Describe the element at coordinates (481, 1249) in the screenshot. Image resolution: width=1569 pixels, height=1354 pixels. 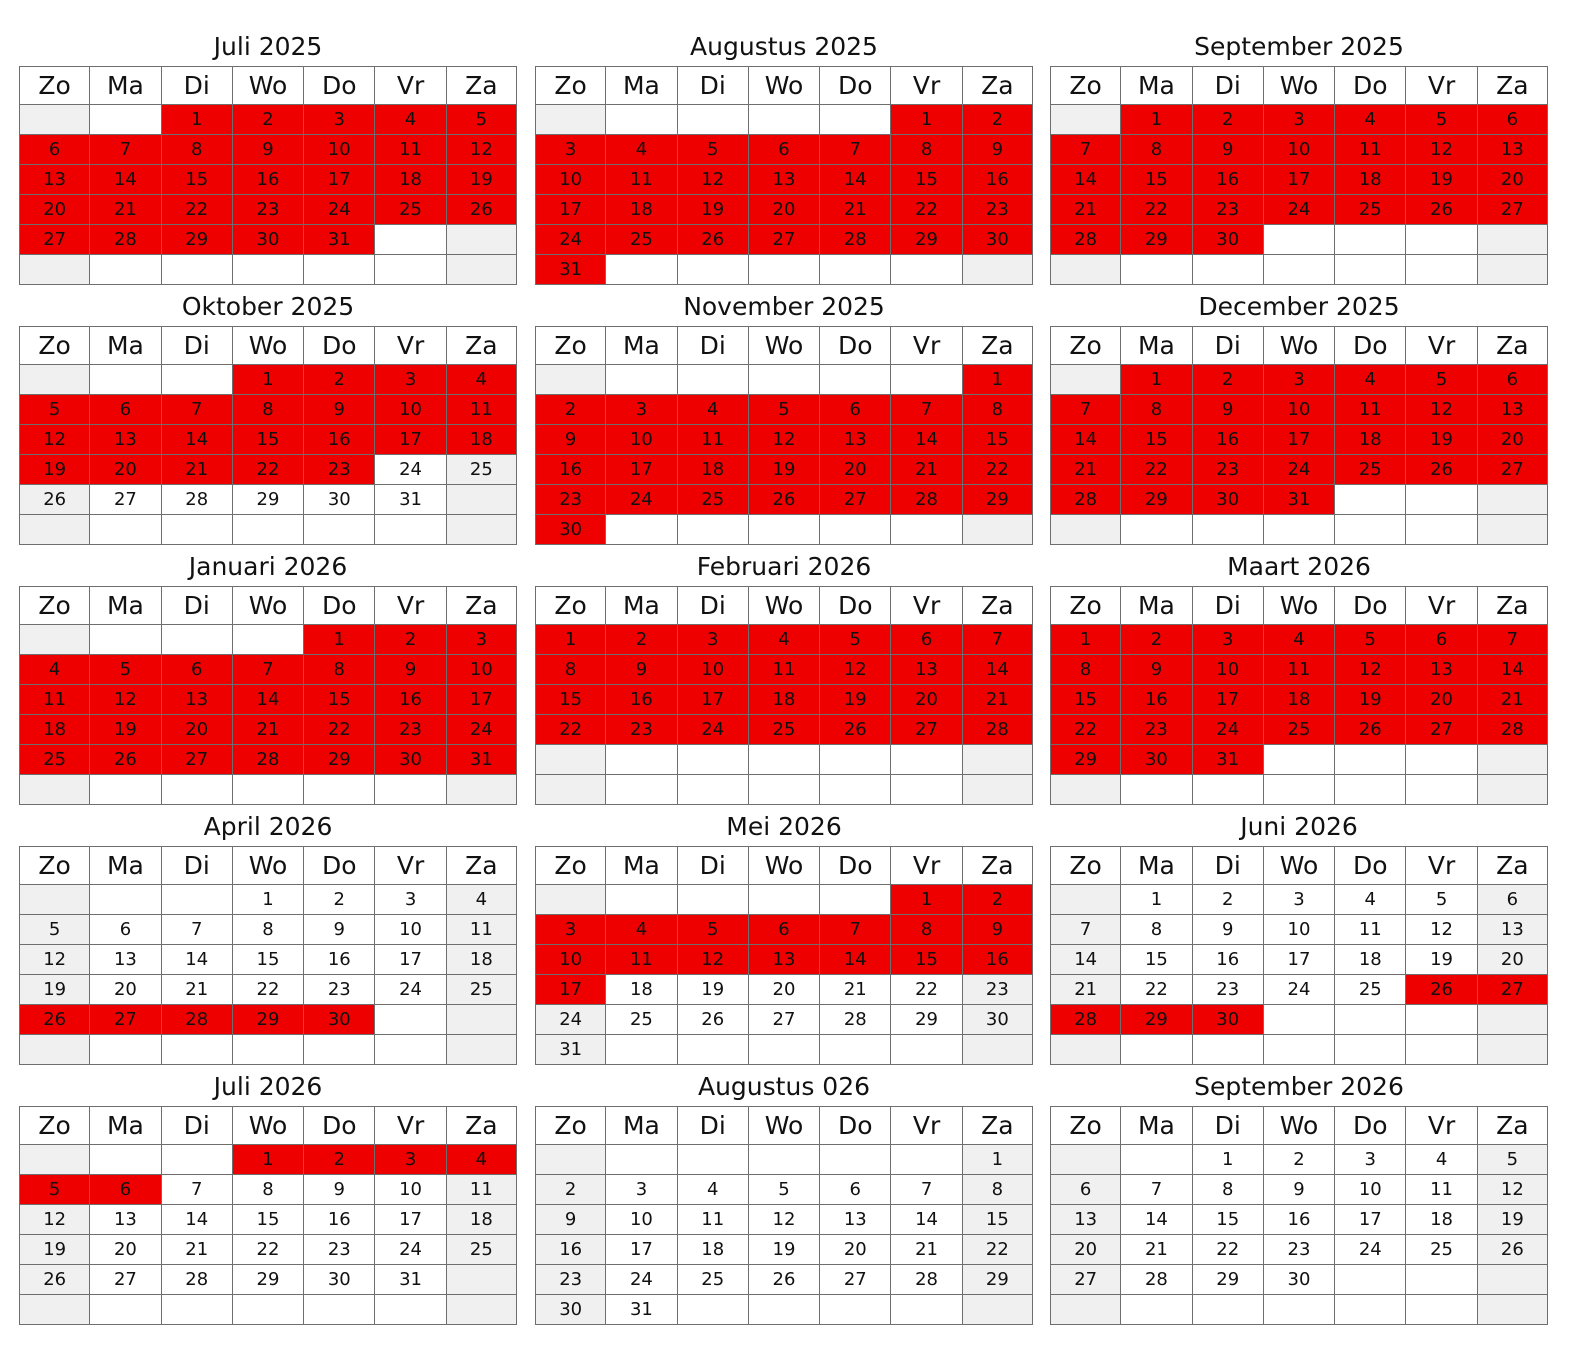
I see `day-cell: 25` at that location.